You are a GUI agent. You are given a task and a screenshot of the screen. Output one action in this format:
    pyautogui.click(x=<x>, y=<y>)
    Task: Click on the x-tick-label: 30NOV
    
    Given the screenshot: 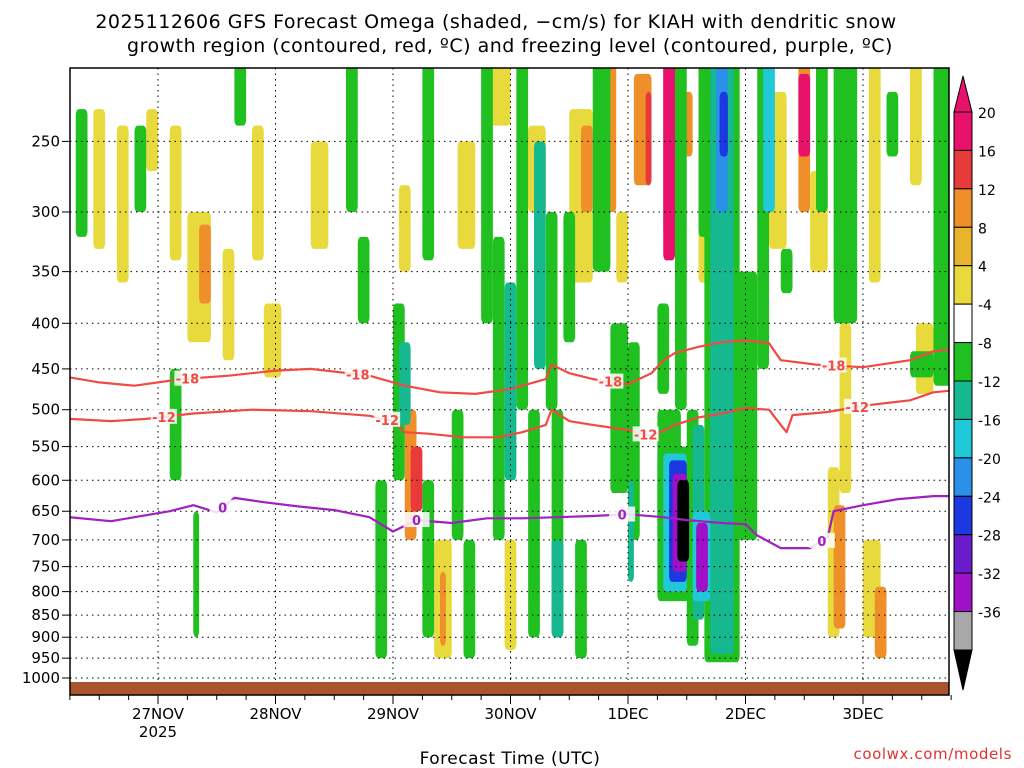 What is the action you would take?
    pyautogui.click(x=510, y=714)
    